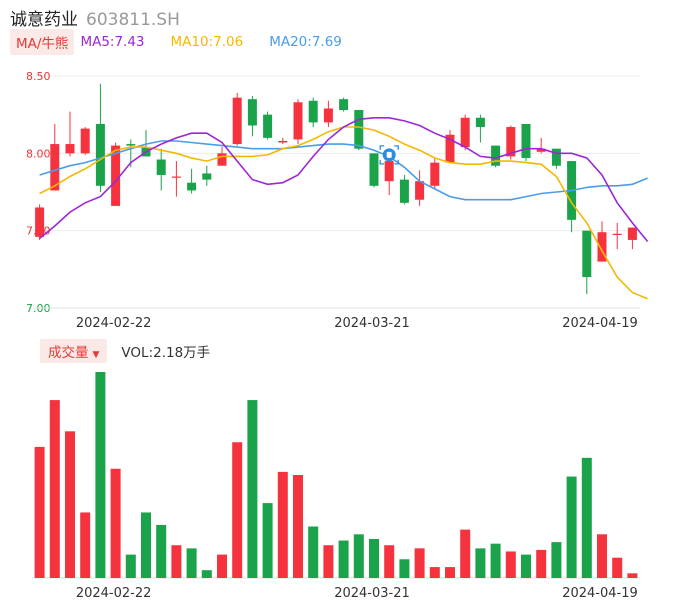 This screenshot has width=686, height=606. I want to click on stock-name: 诚意药业, so click(44, 20).